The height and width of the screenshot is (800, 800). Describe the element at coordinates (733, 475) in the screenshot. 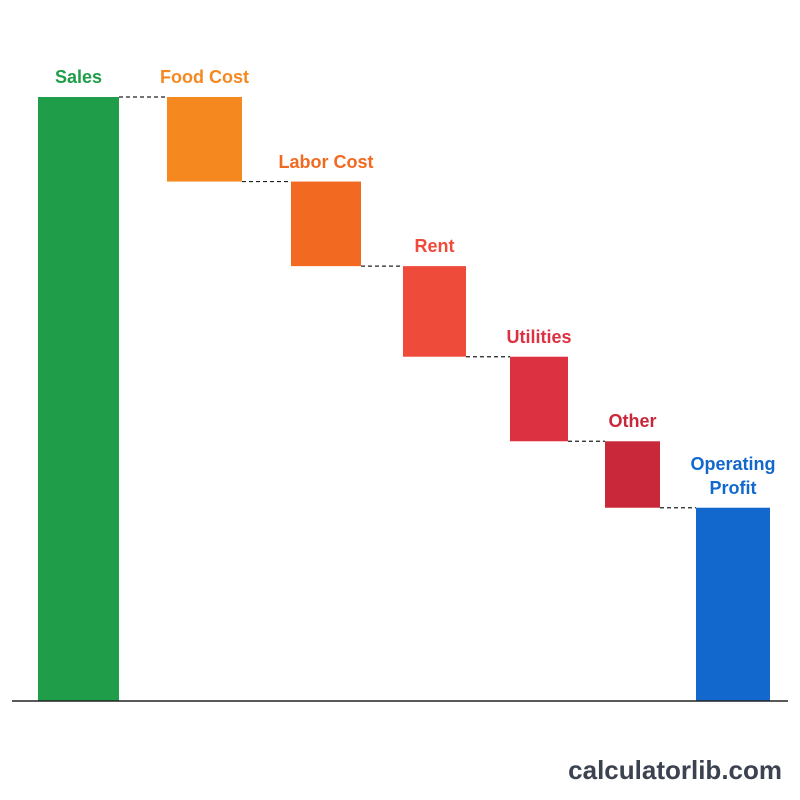

I see `category-label: Operating Profit` at that location.